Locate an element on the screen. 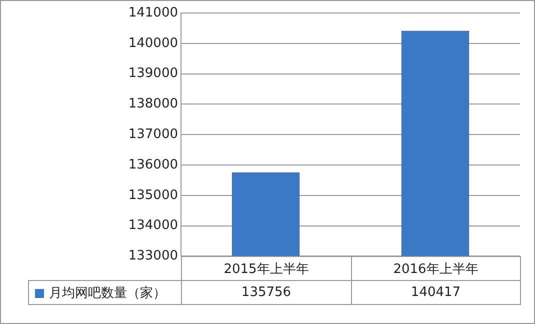  y-tick-label: 139000 is located at coordinates (153, 74).